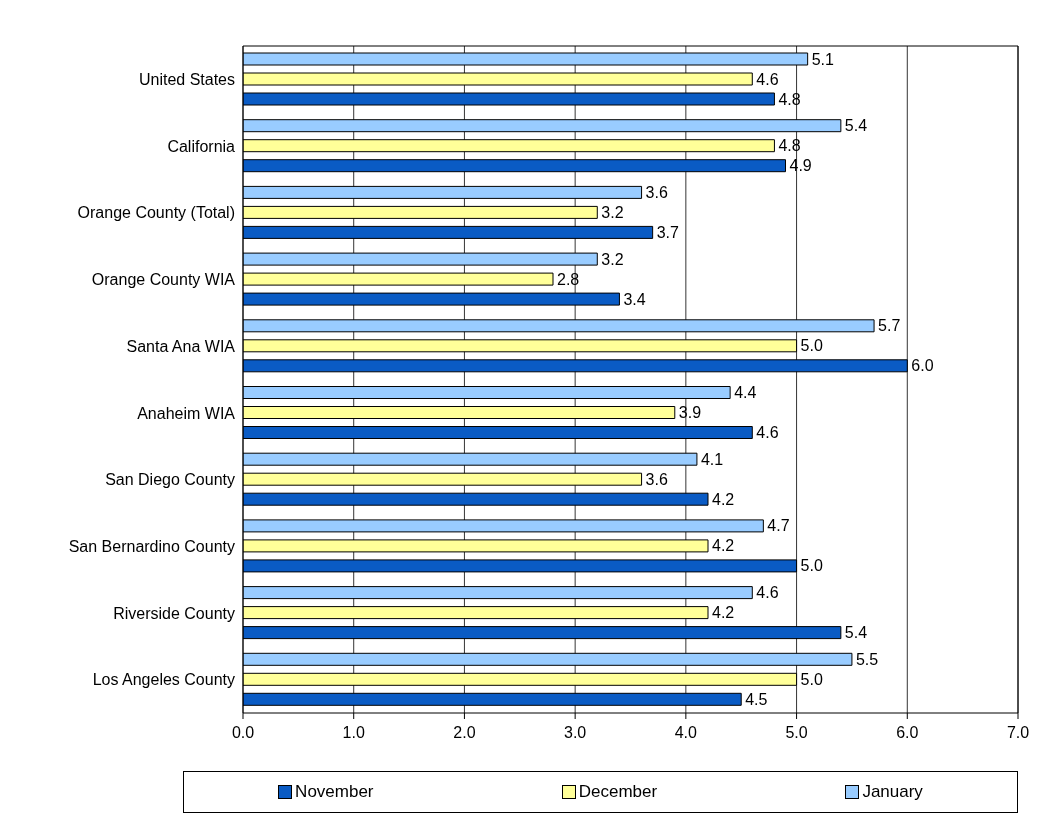 This screenshot has height=829, width=1044. What do you see at coordinates (907, 733) in the screenshot?
I see `x-tick-label: 6.0` at bounding box center [907, 733].